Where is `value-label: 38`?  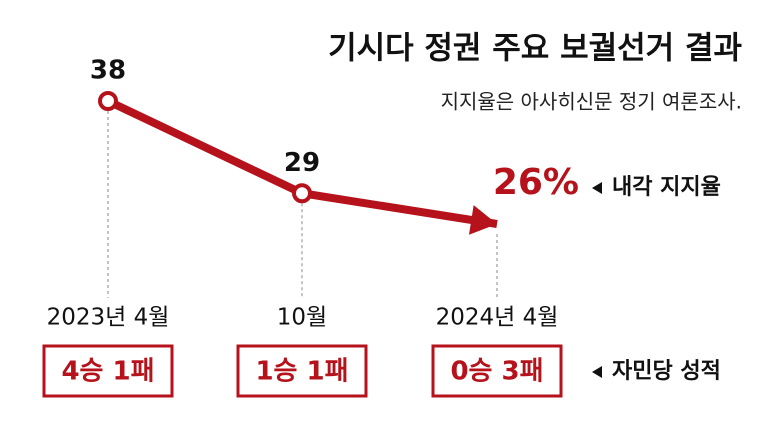
value-label: 38 is located at coordinates (108, 71).